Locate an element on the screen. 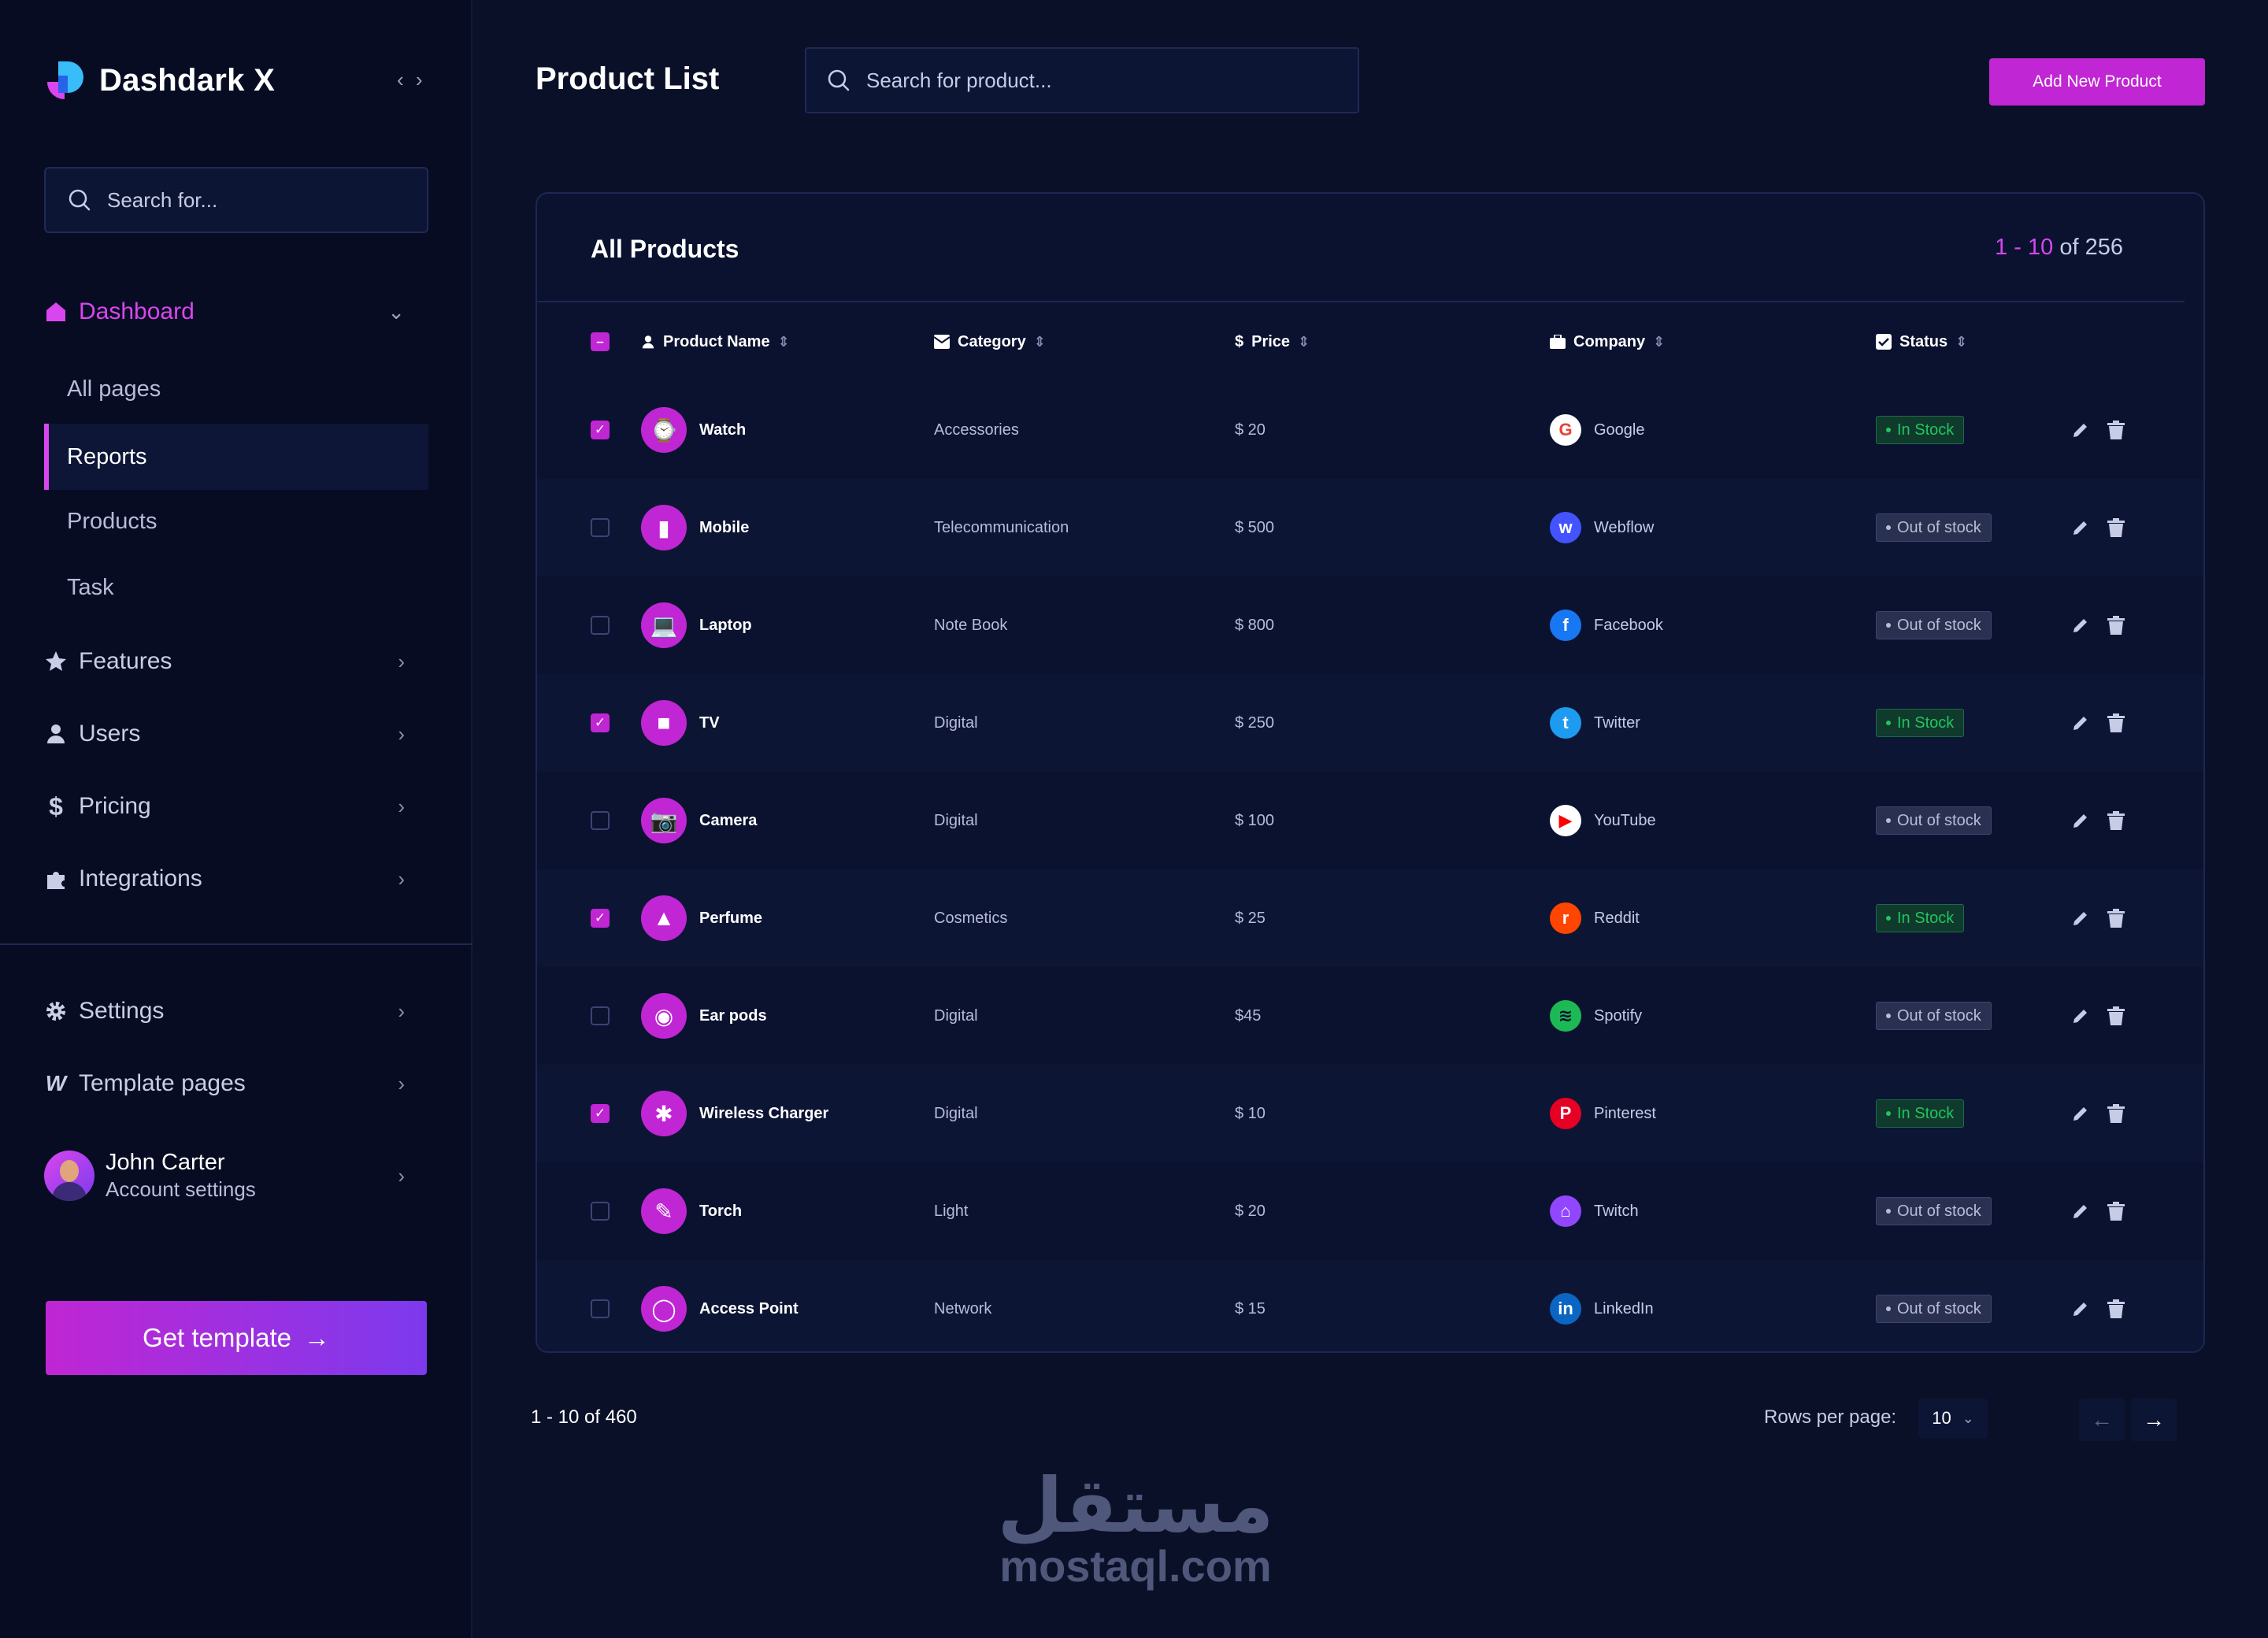 This screenshot has height=1638, width=2268. product-search-input is located at coordinates (1102, 80).